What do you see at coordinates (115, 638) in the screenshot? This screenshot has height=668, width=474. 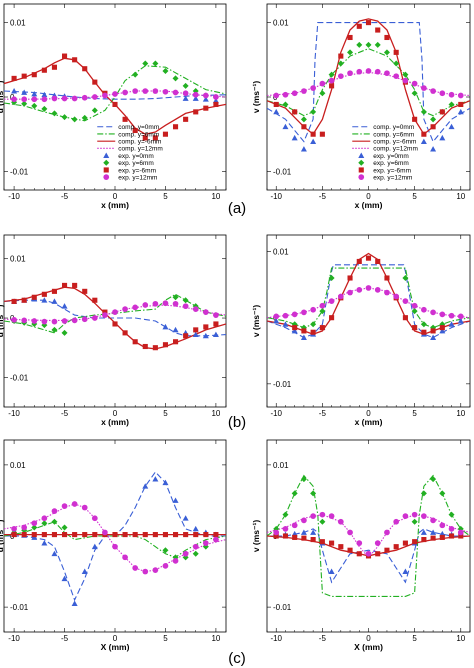 I see `x-tick-label: 0` at bounding box center [115, 638].